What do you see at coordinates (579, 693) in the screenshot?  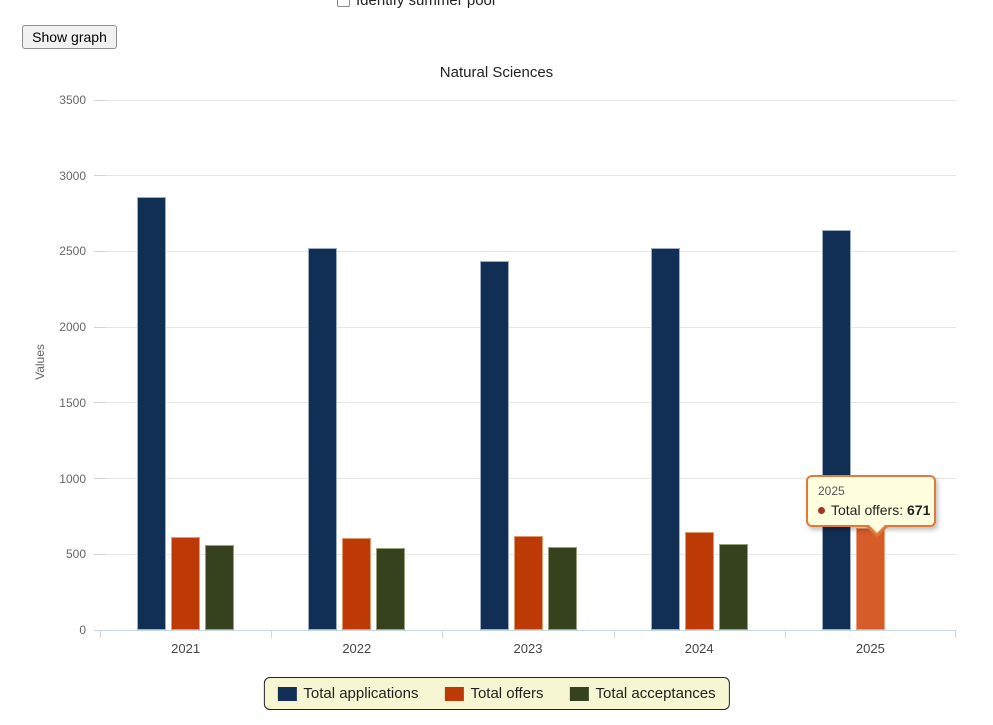 I see `legend-swatch-total-acceptances-icon` at bounding box center [579, 693].